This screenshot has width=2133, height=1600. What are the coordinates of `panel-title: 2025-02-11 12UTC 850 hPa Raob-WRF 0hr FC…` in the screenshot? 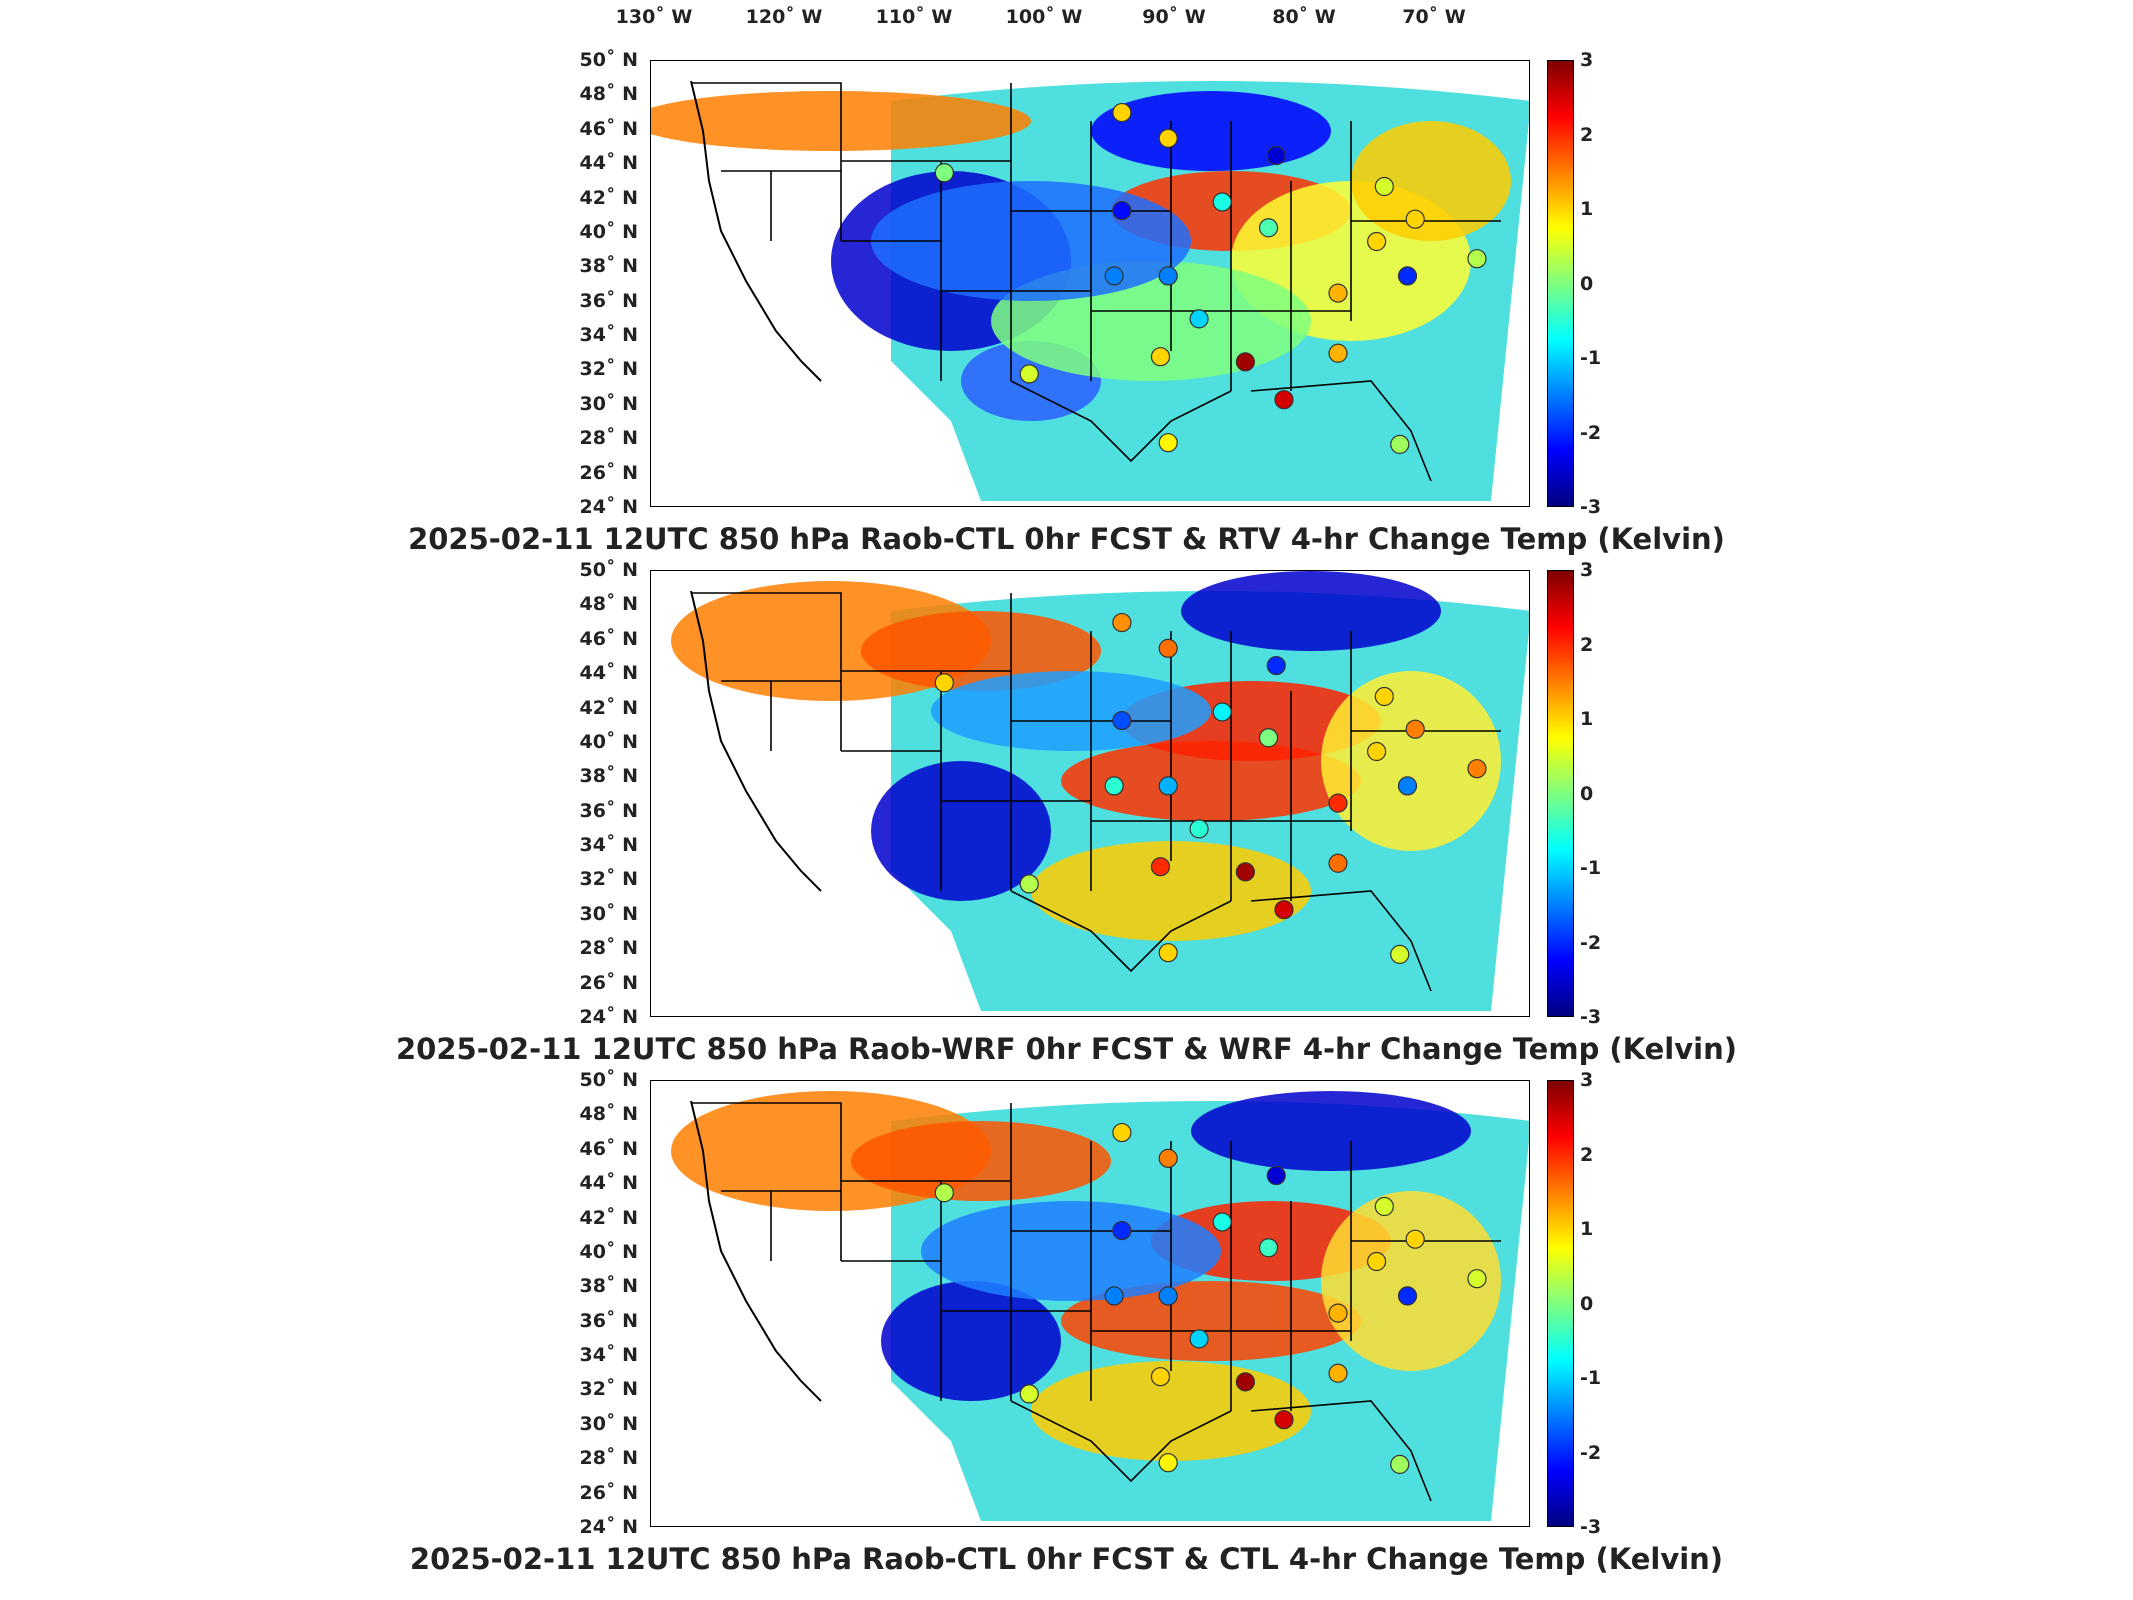 It's located at (1066, 1049).